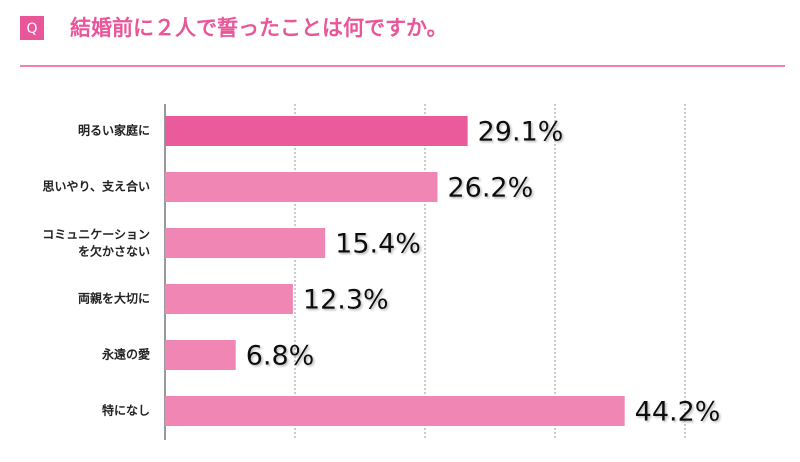 The width and height of the screenshot is (800, 462). I want to click on value-label: 44.2%, so click(678, 412).